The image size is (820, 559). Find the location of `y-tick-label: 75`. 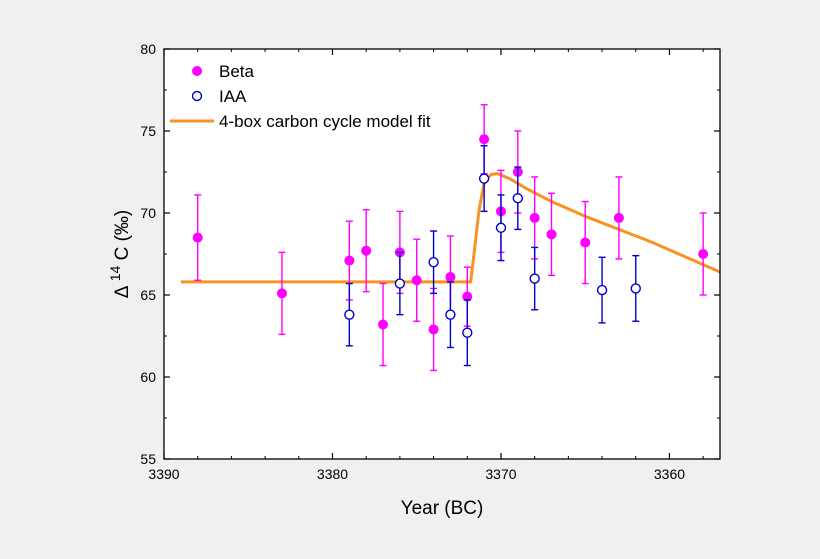

y-tick-label: 75 is located at coordinates (148, 131).